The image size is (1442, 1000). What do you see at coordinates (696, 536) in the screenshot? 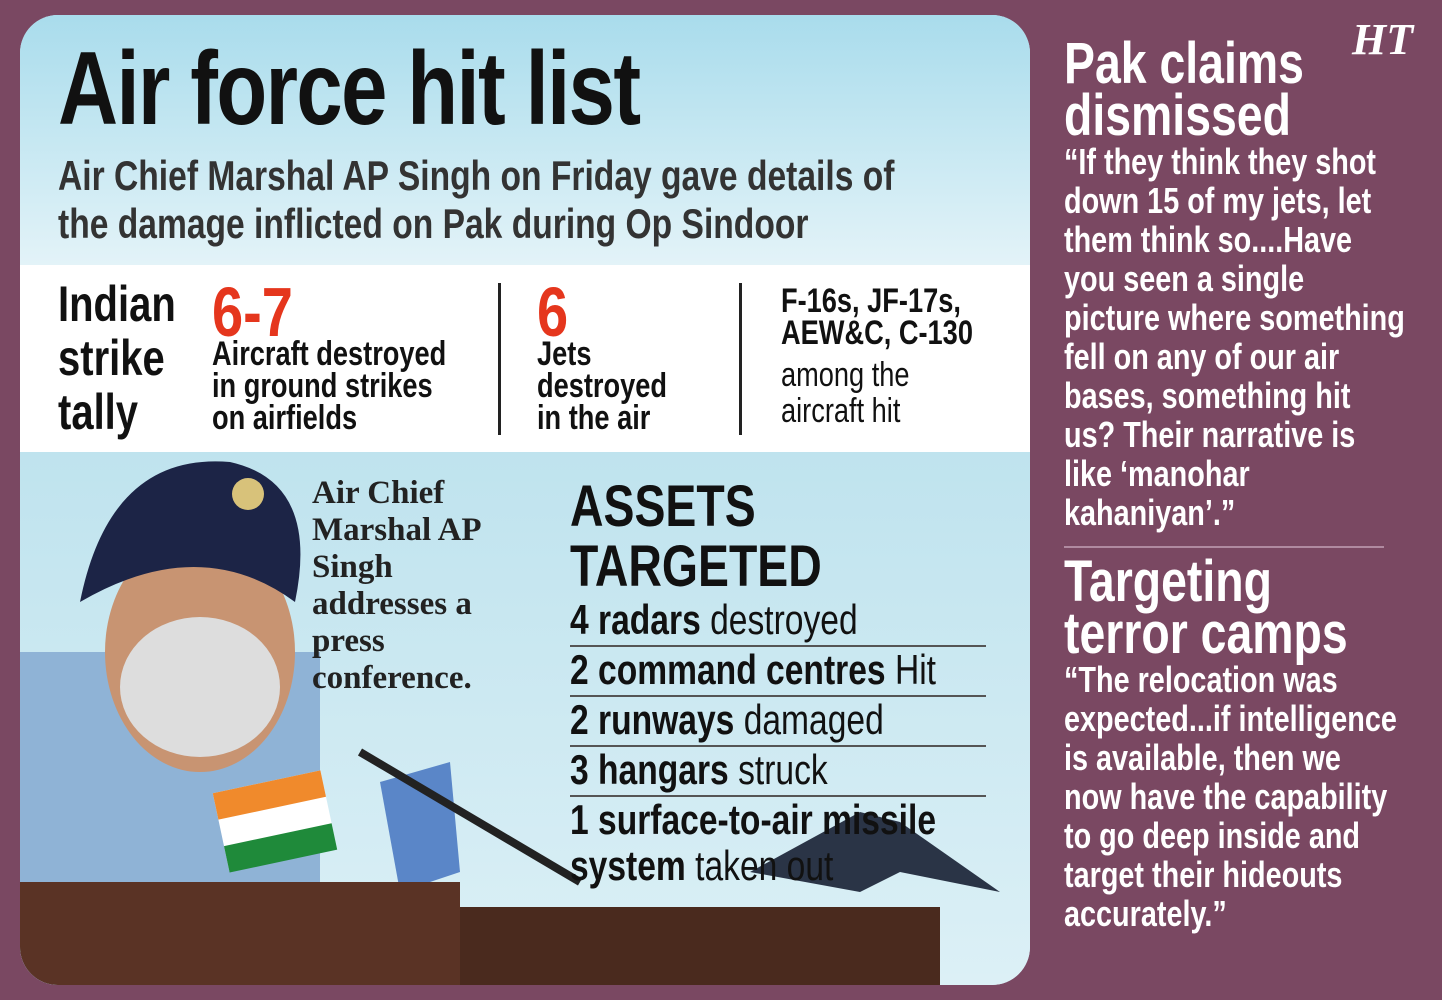
I see `assets-heading: ASSETS TARGETED` at bounding box center [696, 536].